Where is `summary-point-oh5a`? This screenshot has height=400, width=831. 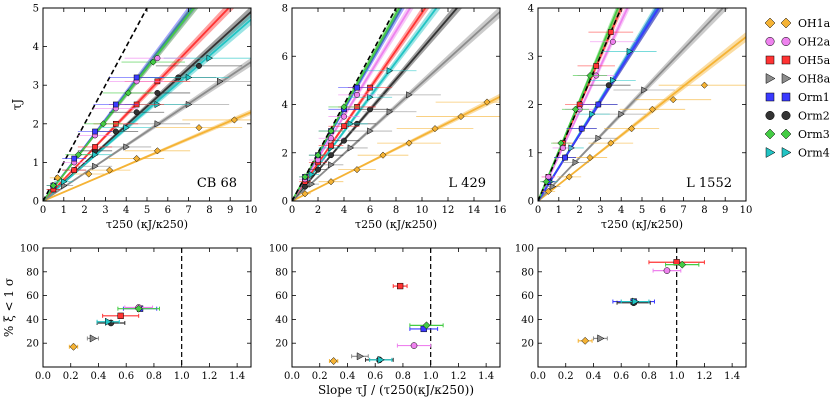
summary-point-oh5a is located at coordinates (400, 286).